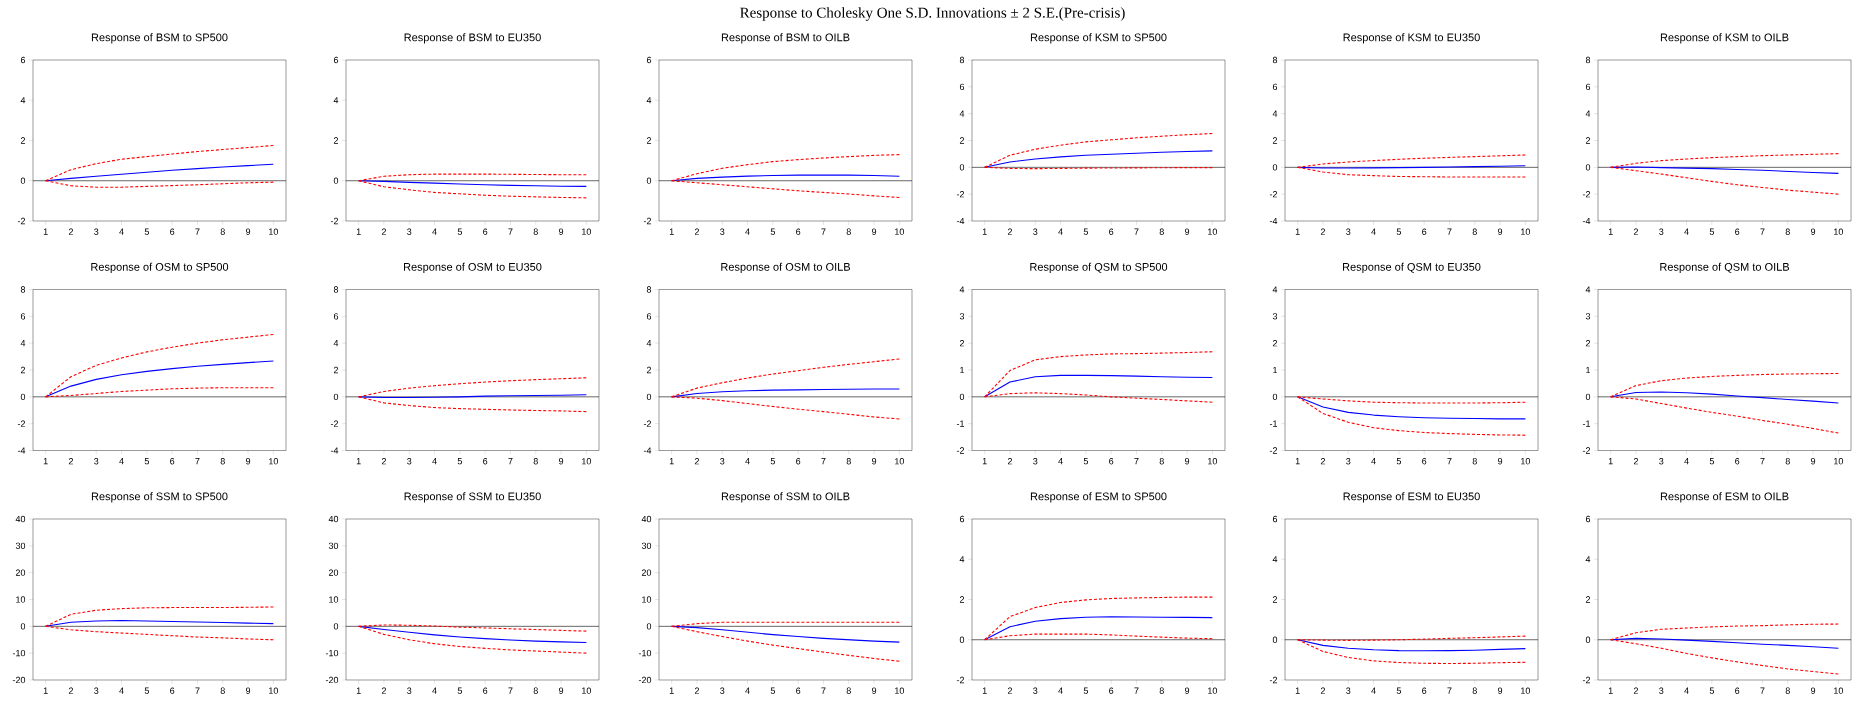  Describe the element at coordinates (1411, 38) in the screenshot. I see `chart-title: Response of KSM to EU350` at that location.